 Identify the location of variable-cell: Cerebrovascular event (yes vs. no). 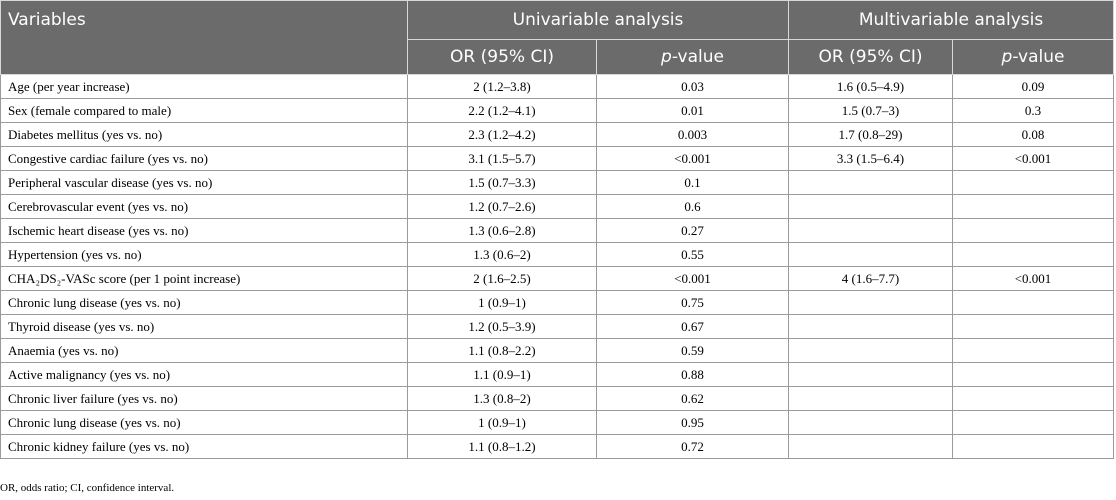
(204, 206).